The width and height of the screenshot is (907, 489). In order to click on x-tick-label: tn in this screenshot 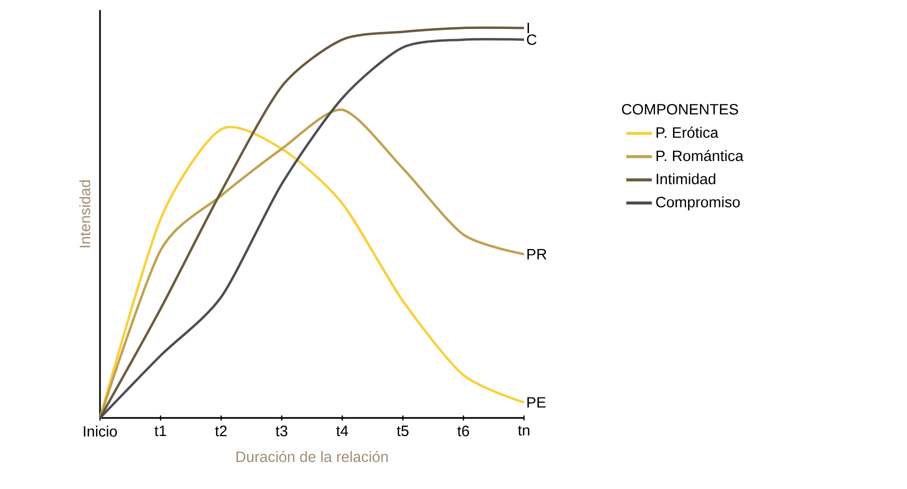, I will do `click(524, 431)`.